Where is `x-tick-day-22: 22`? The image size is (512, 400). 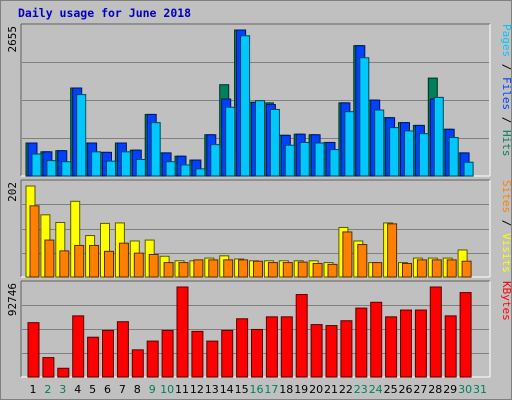
x-tick-day-22: 22 is located at coordinates (346, 389).